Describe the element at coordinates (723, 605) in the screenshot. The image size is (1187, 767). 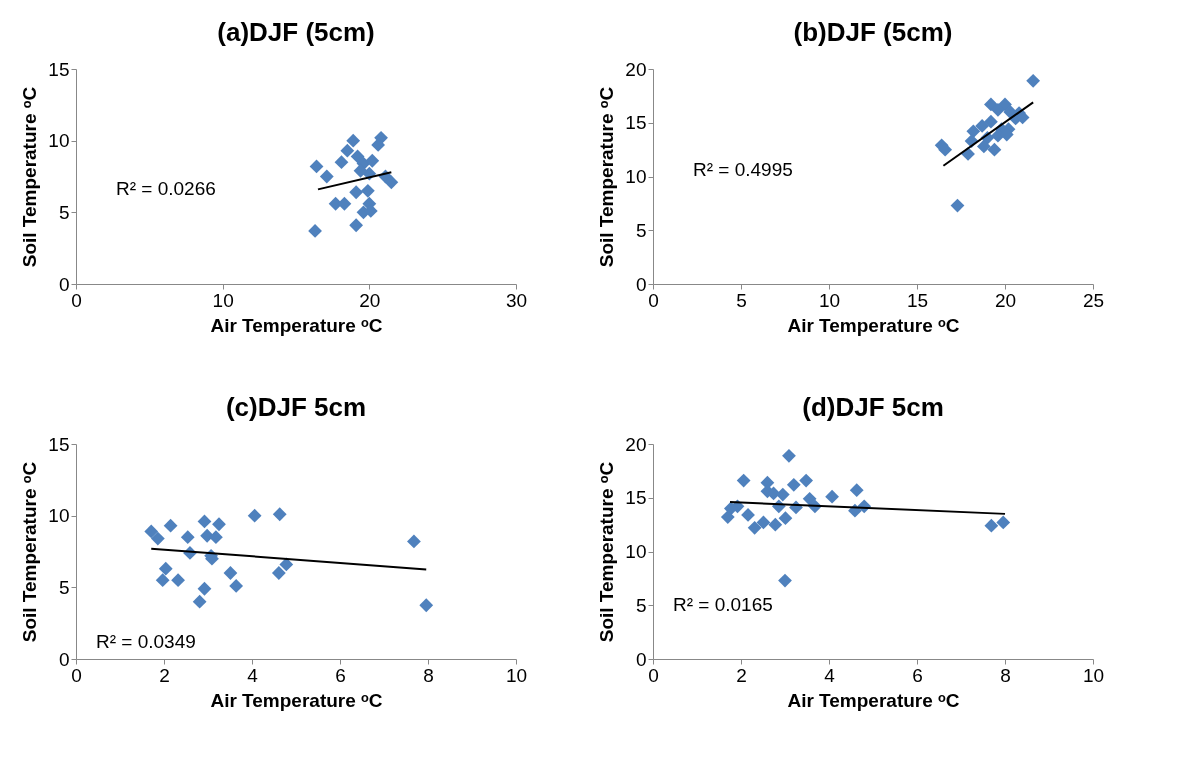
I see `annotation: R² = 0.0165` at that location.